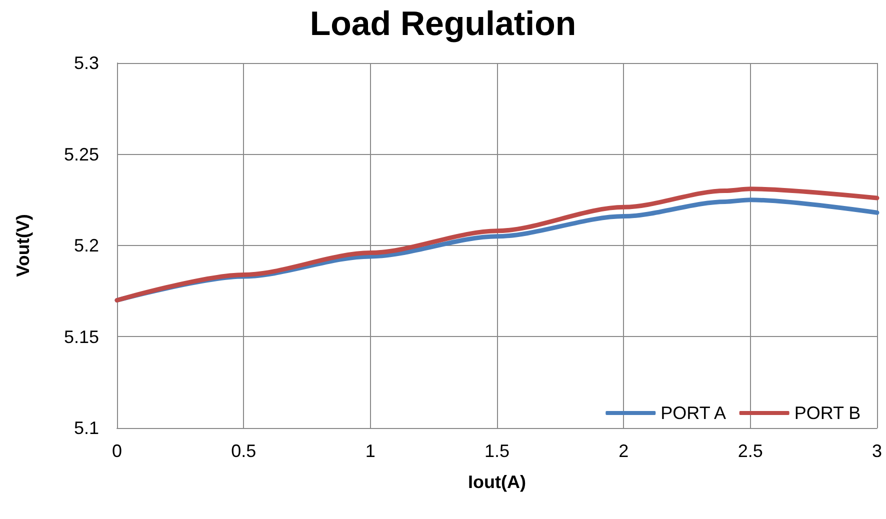  I want to click on x-tick-label: 0, so click(117, 451).